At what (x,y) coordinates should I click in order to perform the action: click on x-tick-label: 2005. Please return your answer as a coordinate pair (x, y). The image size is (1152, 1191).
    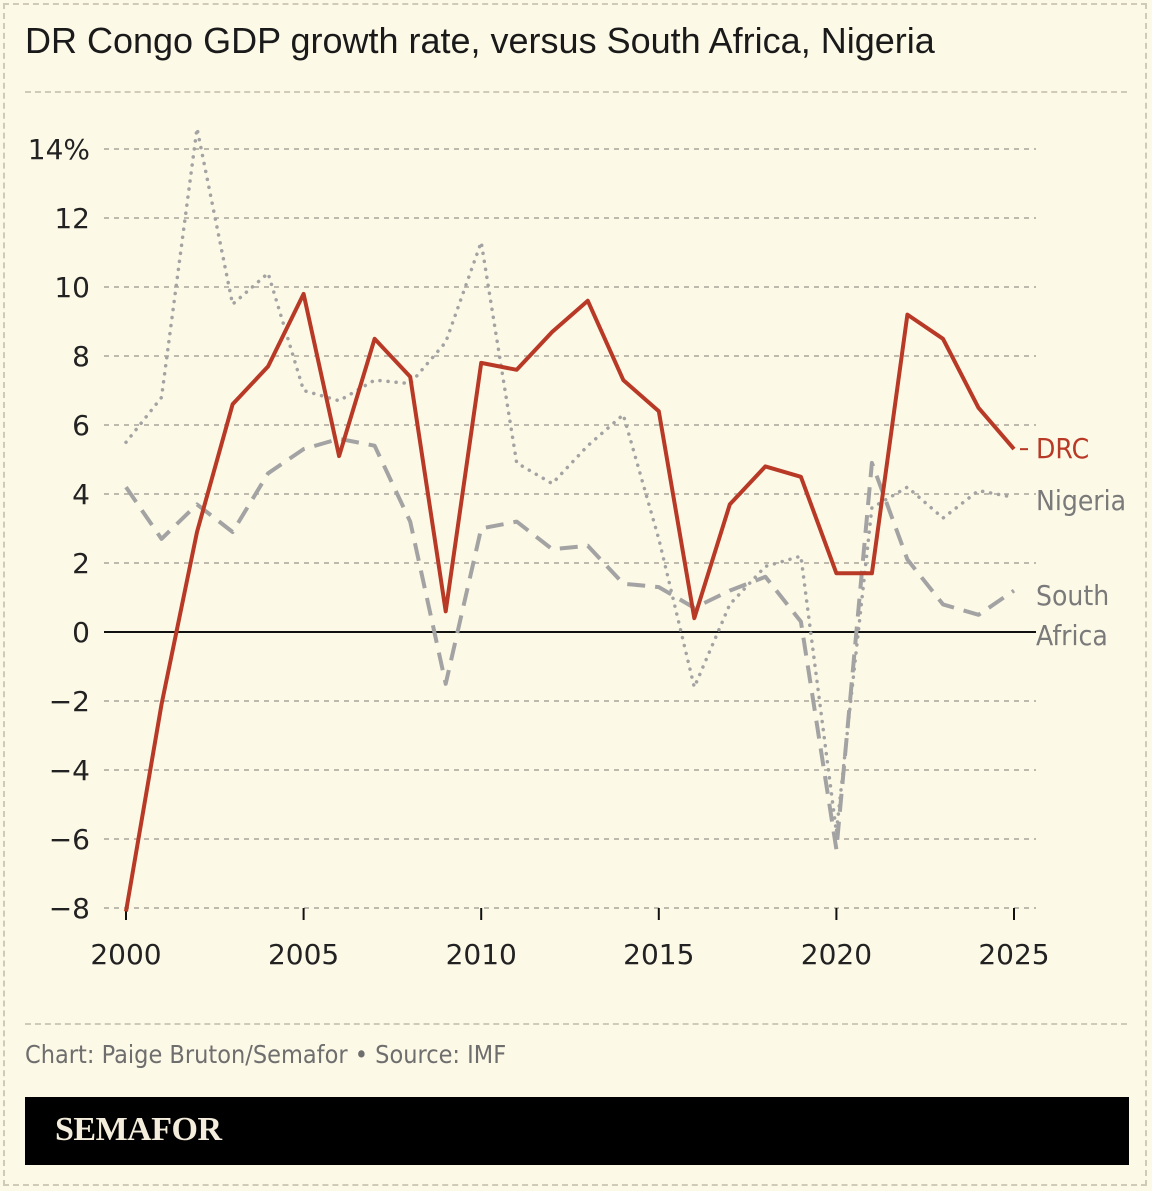
    Looking at the image, I should click on (303, 954).